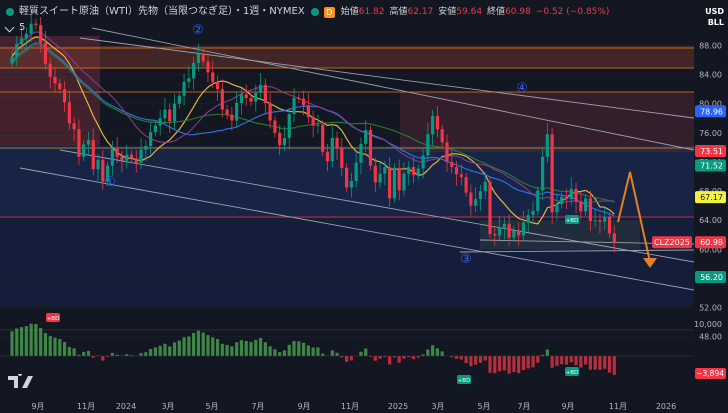  Describe the element at coordinates (14, 27) in the screenshot. I see `indicator-toggle: 5` at that location.